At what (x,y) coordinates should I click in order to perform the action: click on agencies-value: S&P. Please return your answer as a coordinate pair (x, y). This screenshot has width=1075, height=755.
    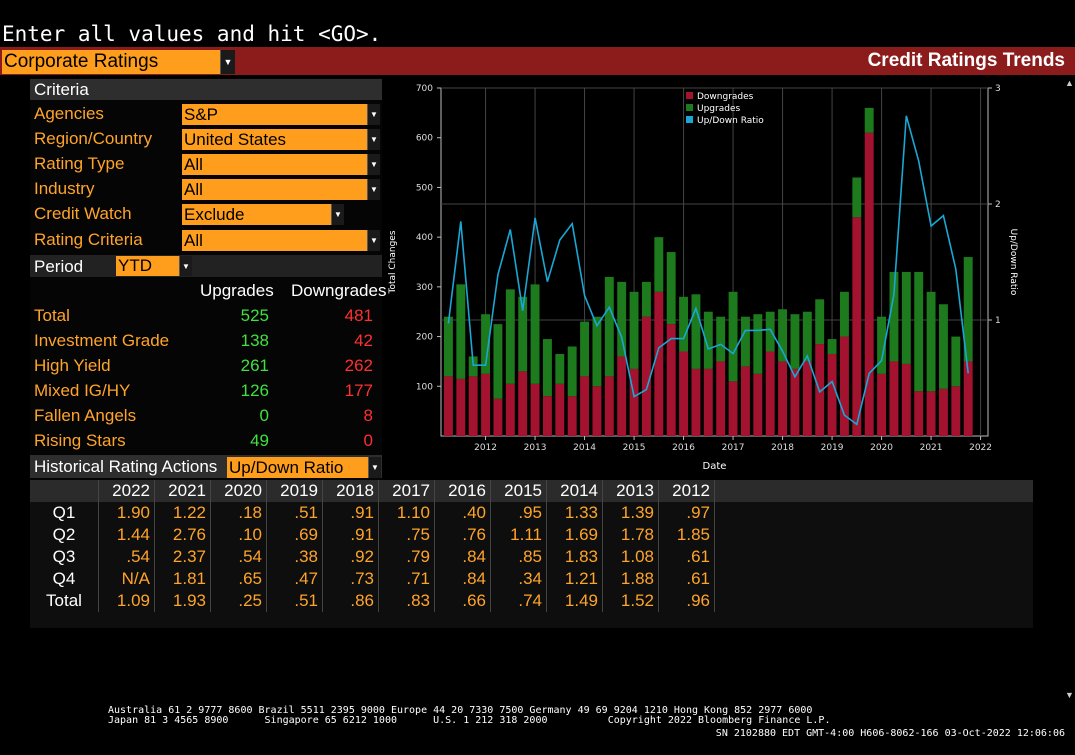
    Looking at the image, I should click on (201, 114).